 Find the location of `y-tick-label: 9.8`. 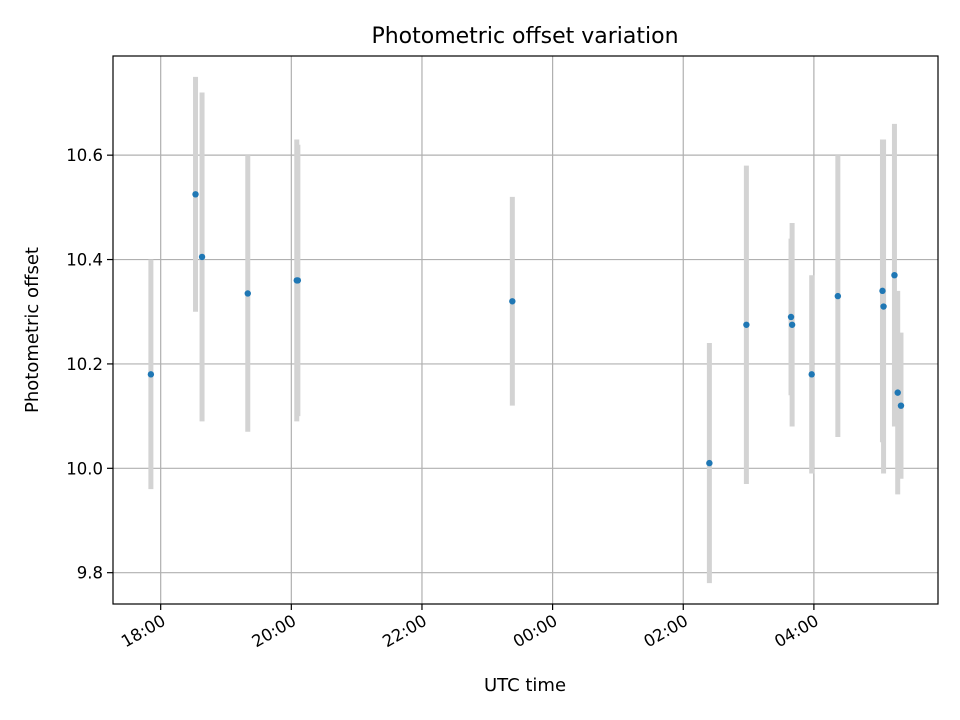

y-tick-label: 9.8 is located at coordinates (90, 573).